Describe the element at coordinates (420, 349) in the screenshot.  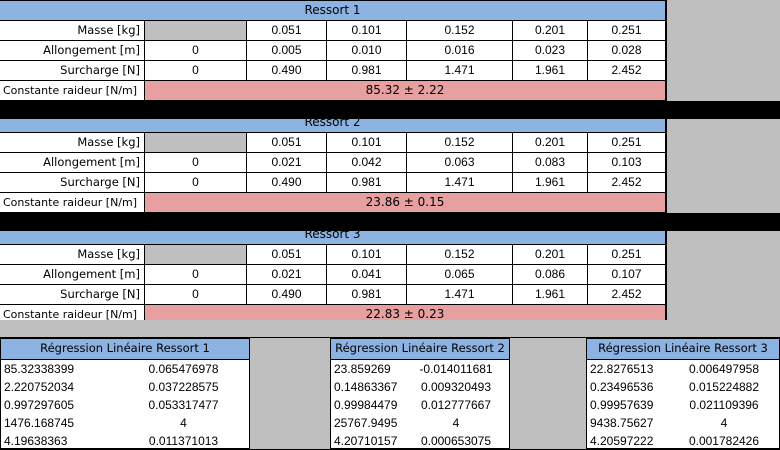
I see `regression-title: Régression Linéaire Ressort 2` at that location.